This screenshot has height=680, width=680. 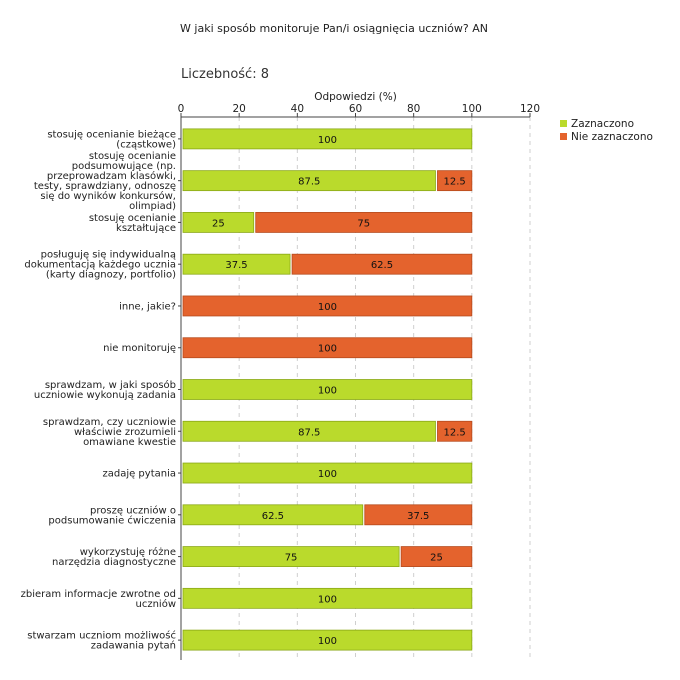 I want to click on category-label-line: zadaję pytania, so click(x=139, y=474).